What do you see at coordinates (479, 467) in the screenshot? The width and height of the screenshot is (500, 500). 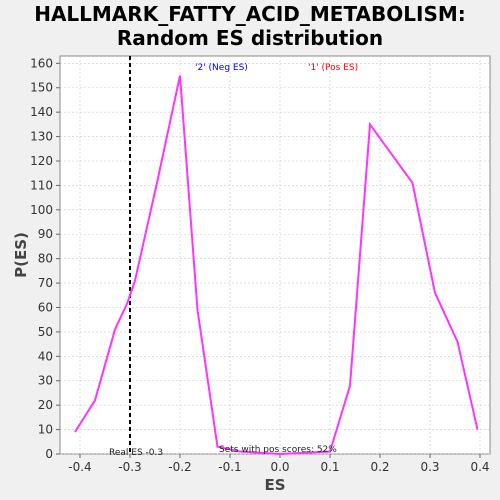 I see `x-tick-label: 0.4` at bounding box center [479, 467].